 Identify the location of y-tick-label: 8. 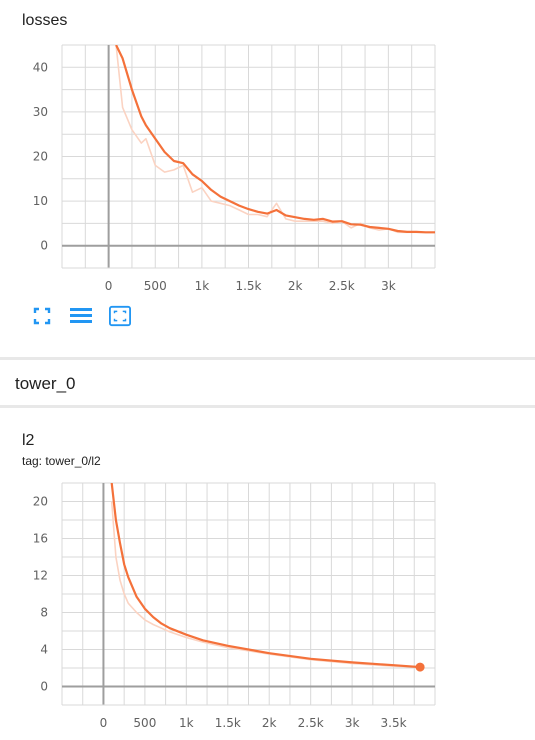
(44, 613).